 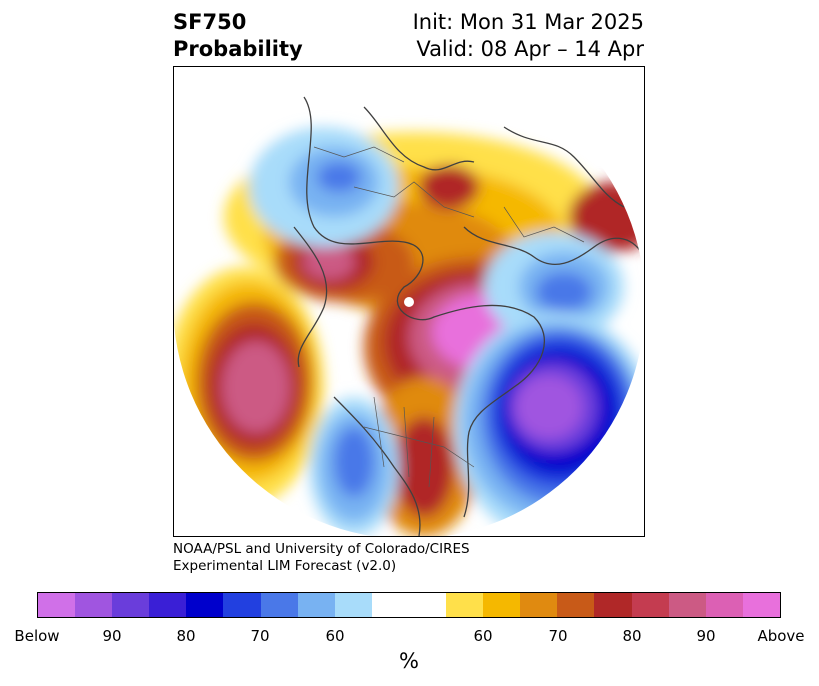 I want to click on init-date: Init: Mon 31 Mar 2025, so click(x=528, y=22).